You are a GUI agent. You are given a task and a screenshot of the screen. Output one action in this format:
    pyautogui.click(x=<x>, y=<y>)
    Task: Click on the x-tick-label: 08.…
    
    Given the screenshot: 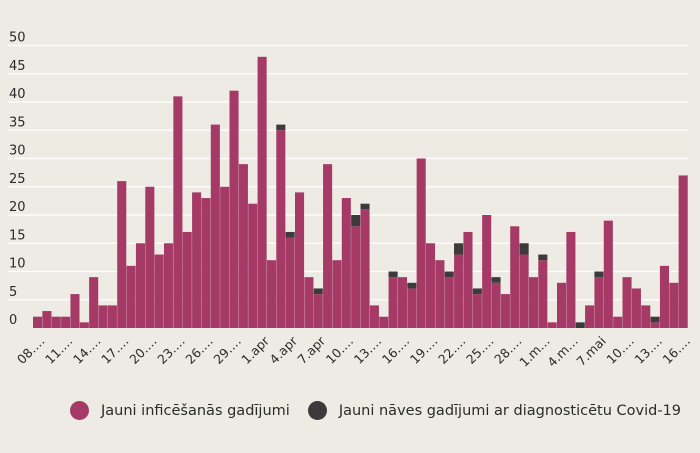 What is the action you would take?
    pyautogui.click(x=31, y=350)
    